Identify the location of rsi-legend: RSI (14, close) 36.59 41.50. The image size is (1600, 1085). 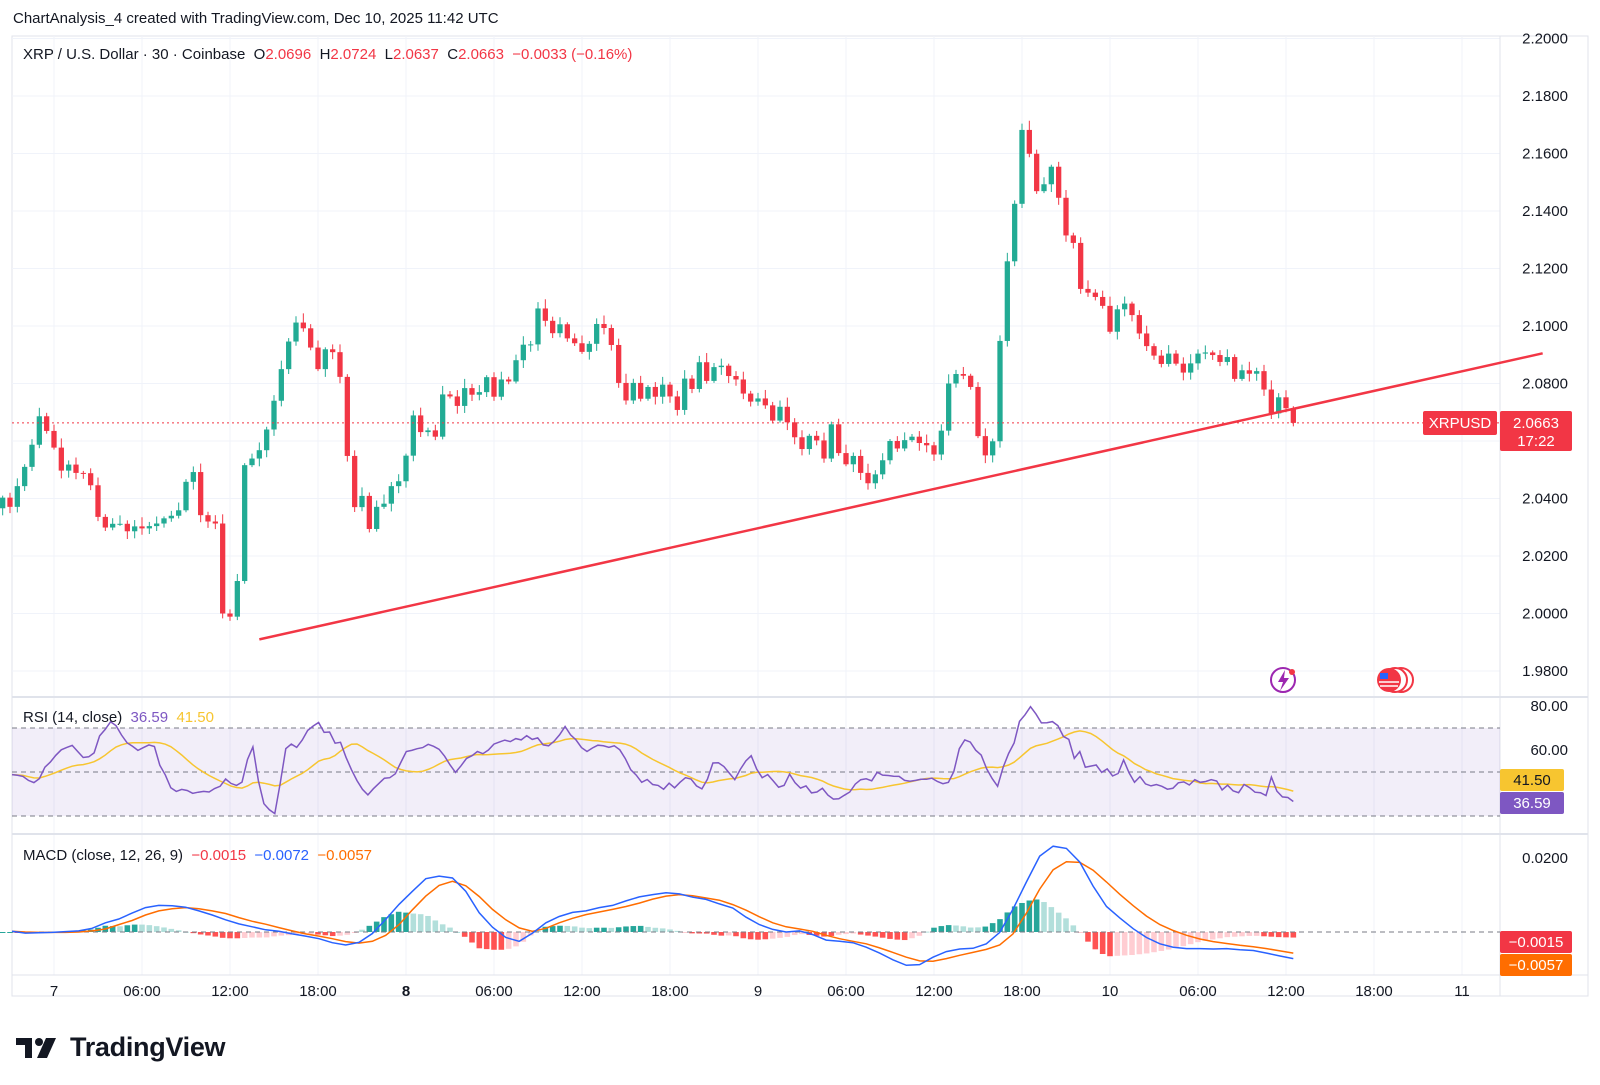
(118, 717).